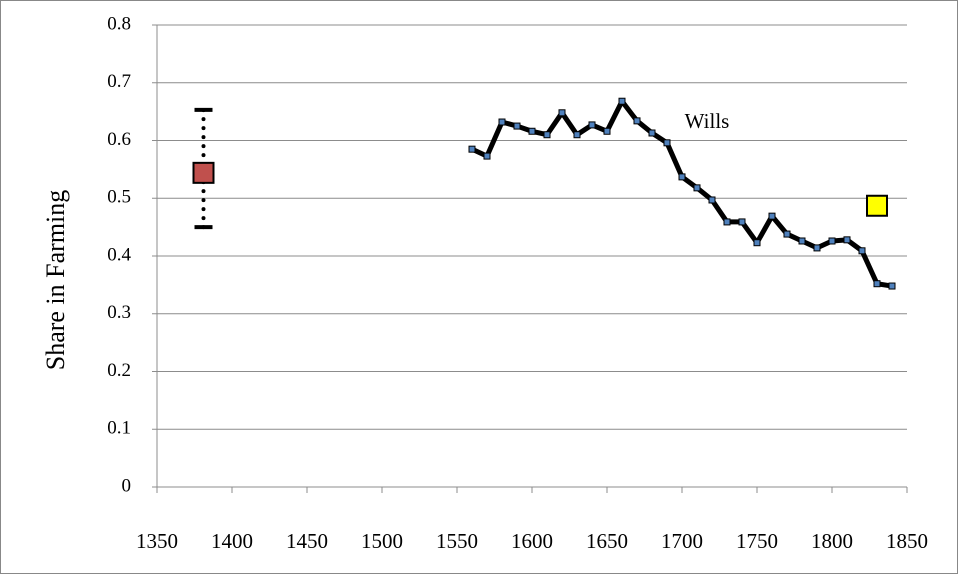 The height and width of the screenshot is (575, 959). Describe the element at coordinates (457, 541) in the screenshot. I see `x-tick-label: 1550` at that location.